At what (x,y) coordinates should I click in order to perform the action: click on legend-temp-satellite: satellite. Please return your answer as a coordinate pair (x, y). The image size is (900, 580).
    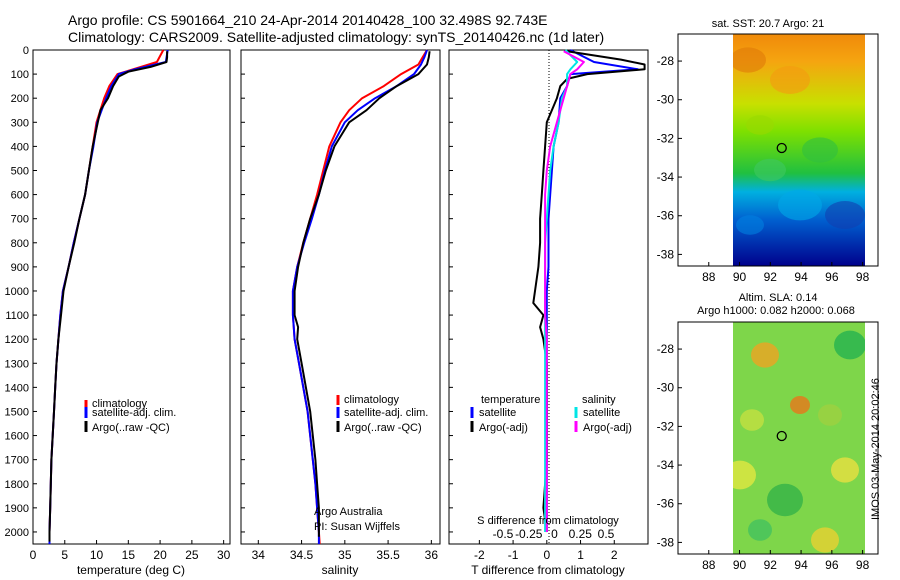
    Looking at the image, I should click on (497, 413).